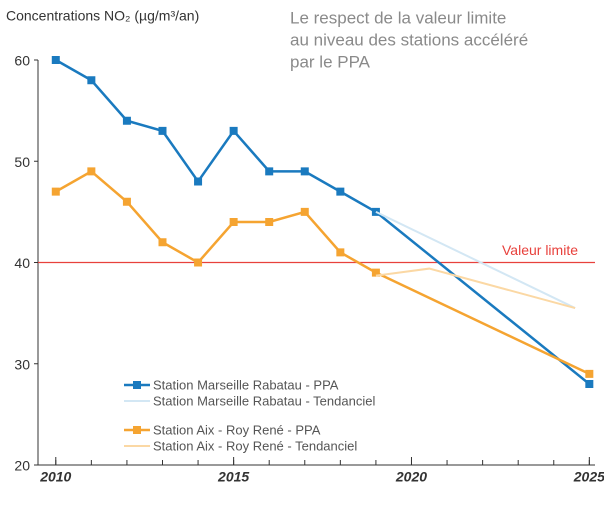 The width and height of the screenshot is (604, 506). What do you see at coordinates (398, 17) in the screenshot?
I see `annotation: Le respect de la valeur limite` at bounding box center [398, 17].